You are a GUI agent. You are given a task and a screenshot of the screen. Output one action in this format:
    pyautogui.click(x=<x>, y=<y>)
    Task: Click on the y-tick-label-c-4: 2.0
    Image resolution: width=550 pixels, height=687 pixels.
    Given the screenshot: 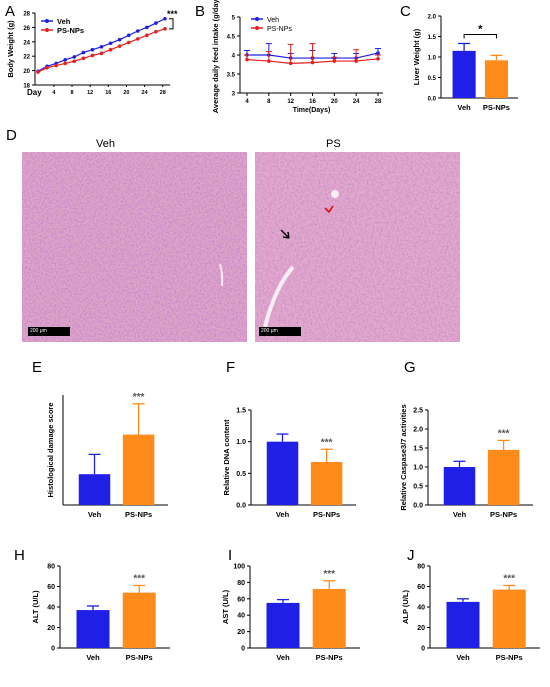 What is the action you would take?
    pyautogui.click(x=432, y=18)
    